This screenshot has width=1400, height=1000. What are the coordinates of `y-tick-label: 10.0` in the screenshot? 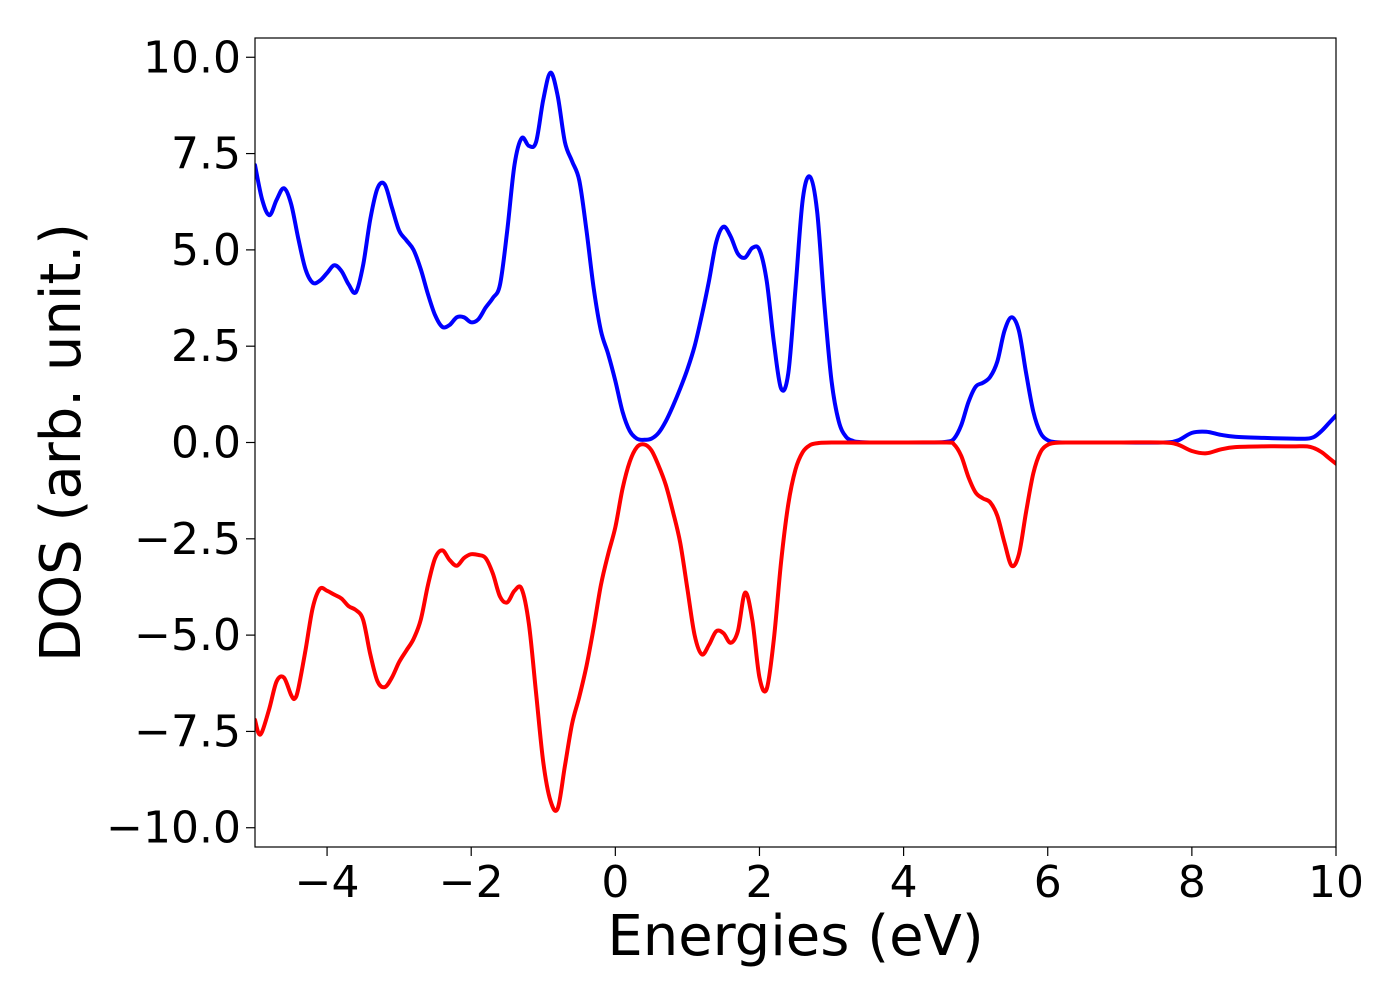 It's located at (192, 57).